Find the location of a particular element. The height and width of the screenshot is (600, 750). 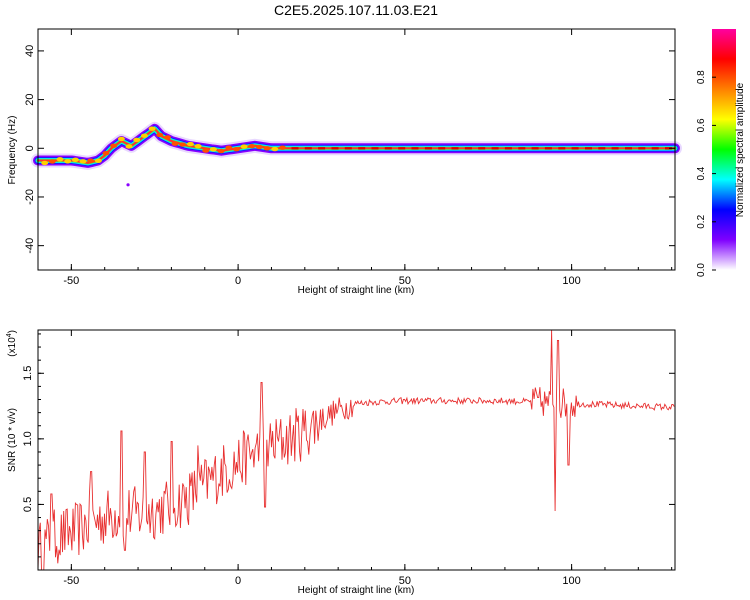

snr-y-tick-label: 1.0 is located at coordinates (28, 438).